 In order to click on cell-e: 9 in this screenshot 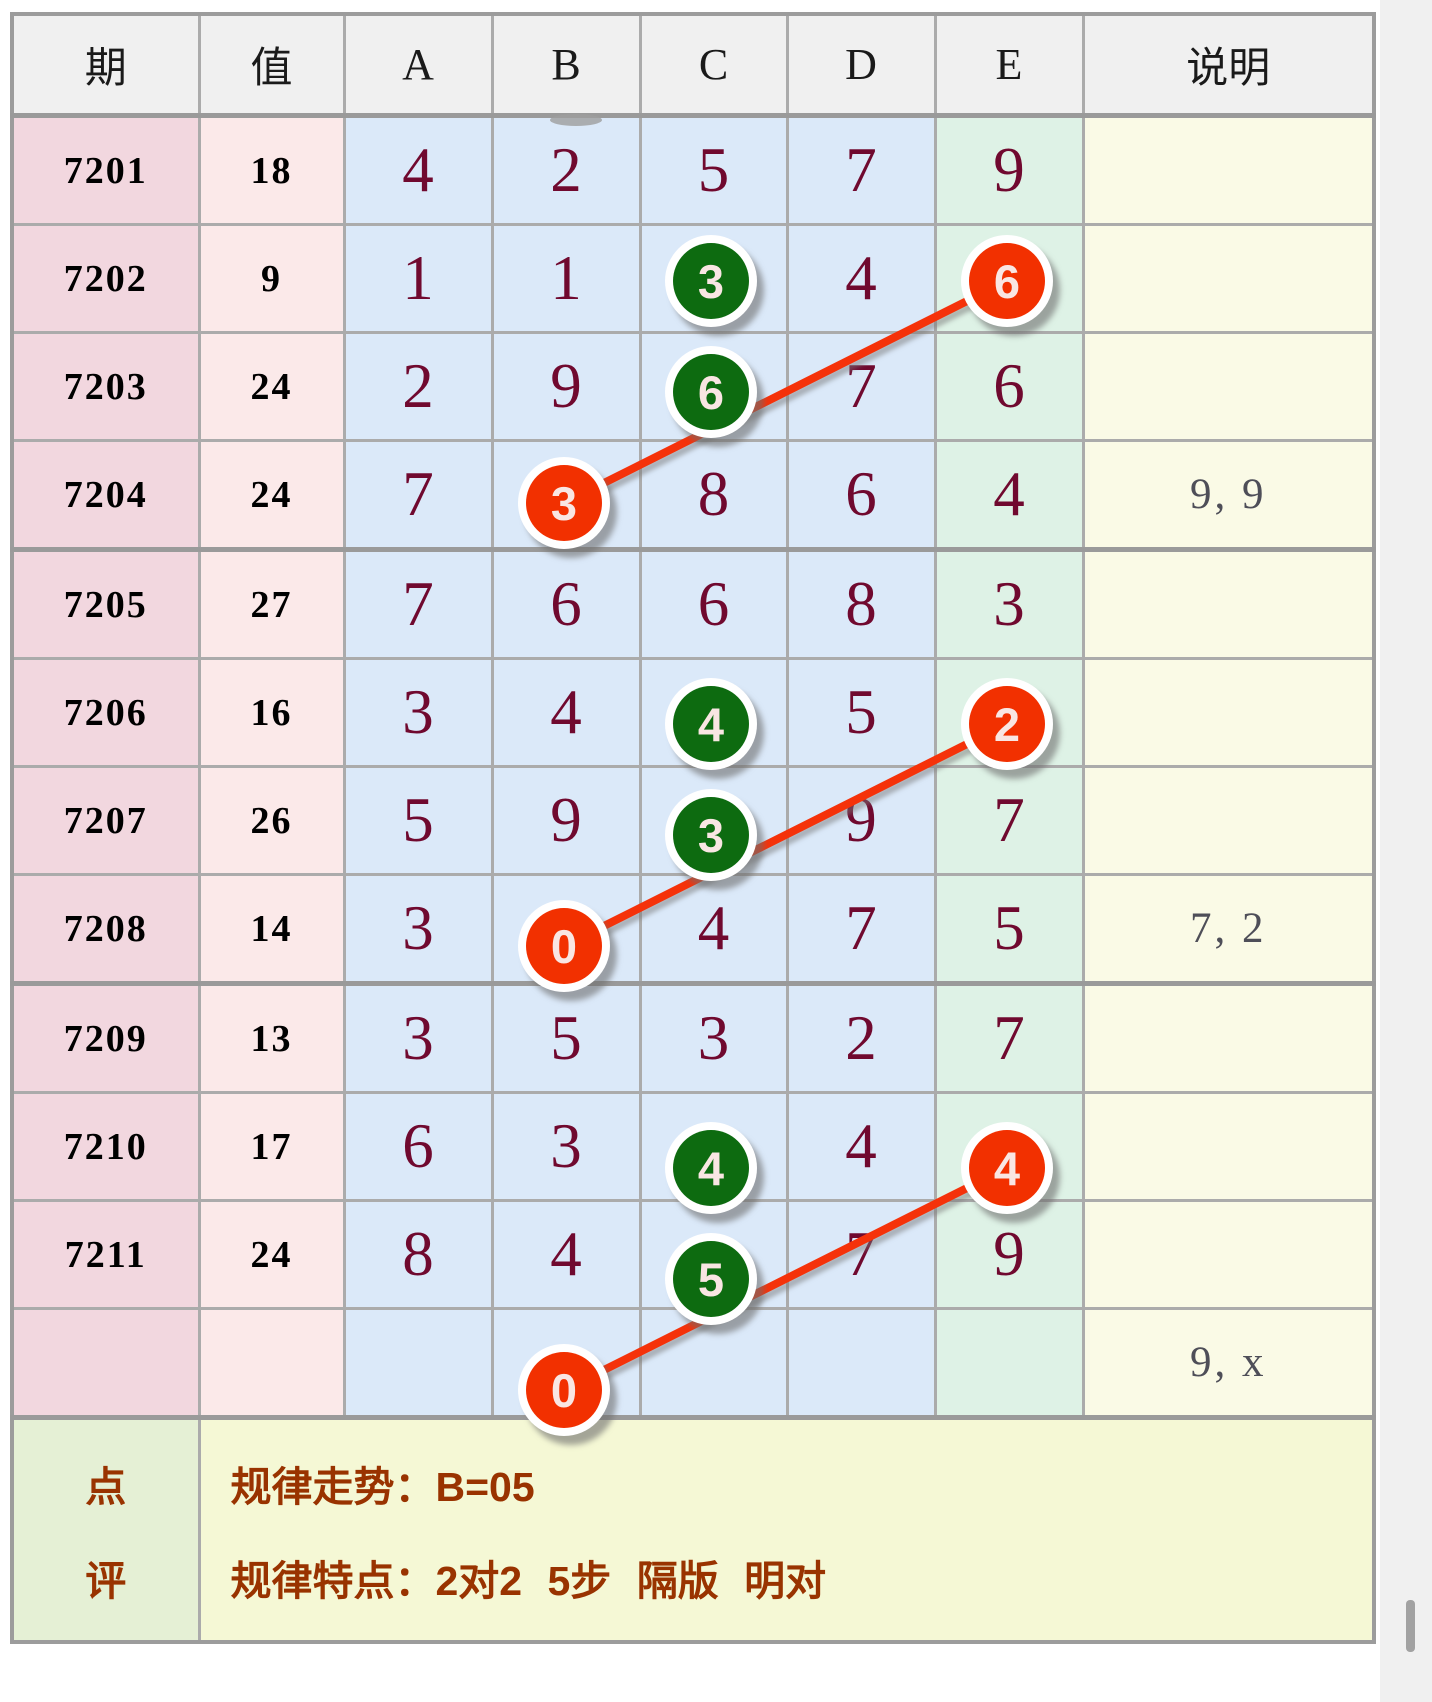, I will do `click(1009, 170)`.